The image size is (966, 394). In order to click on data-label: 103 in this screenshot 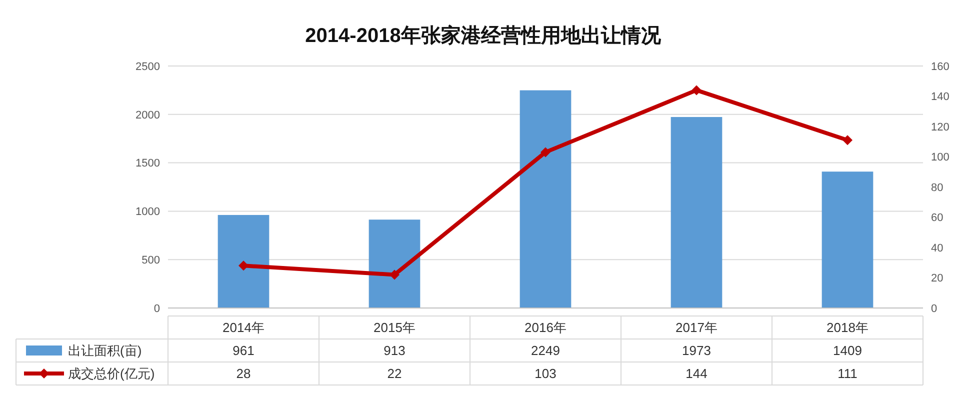, I will do `click(545, 374)`.